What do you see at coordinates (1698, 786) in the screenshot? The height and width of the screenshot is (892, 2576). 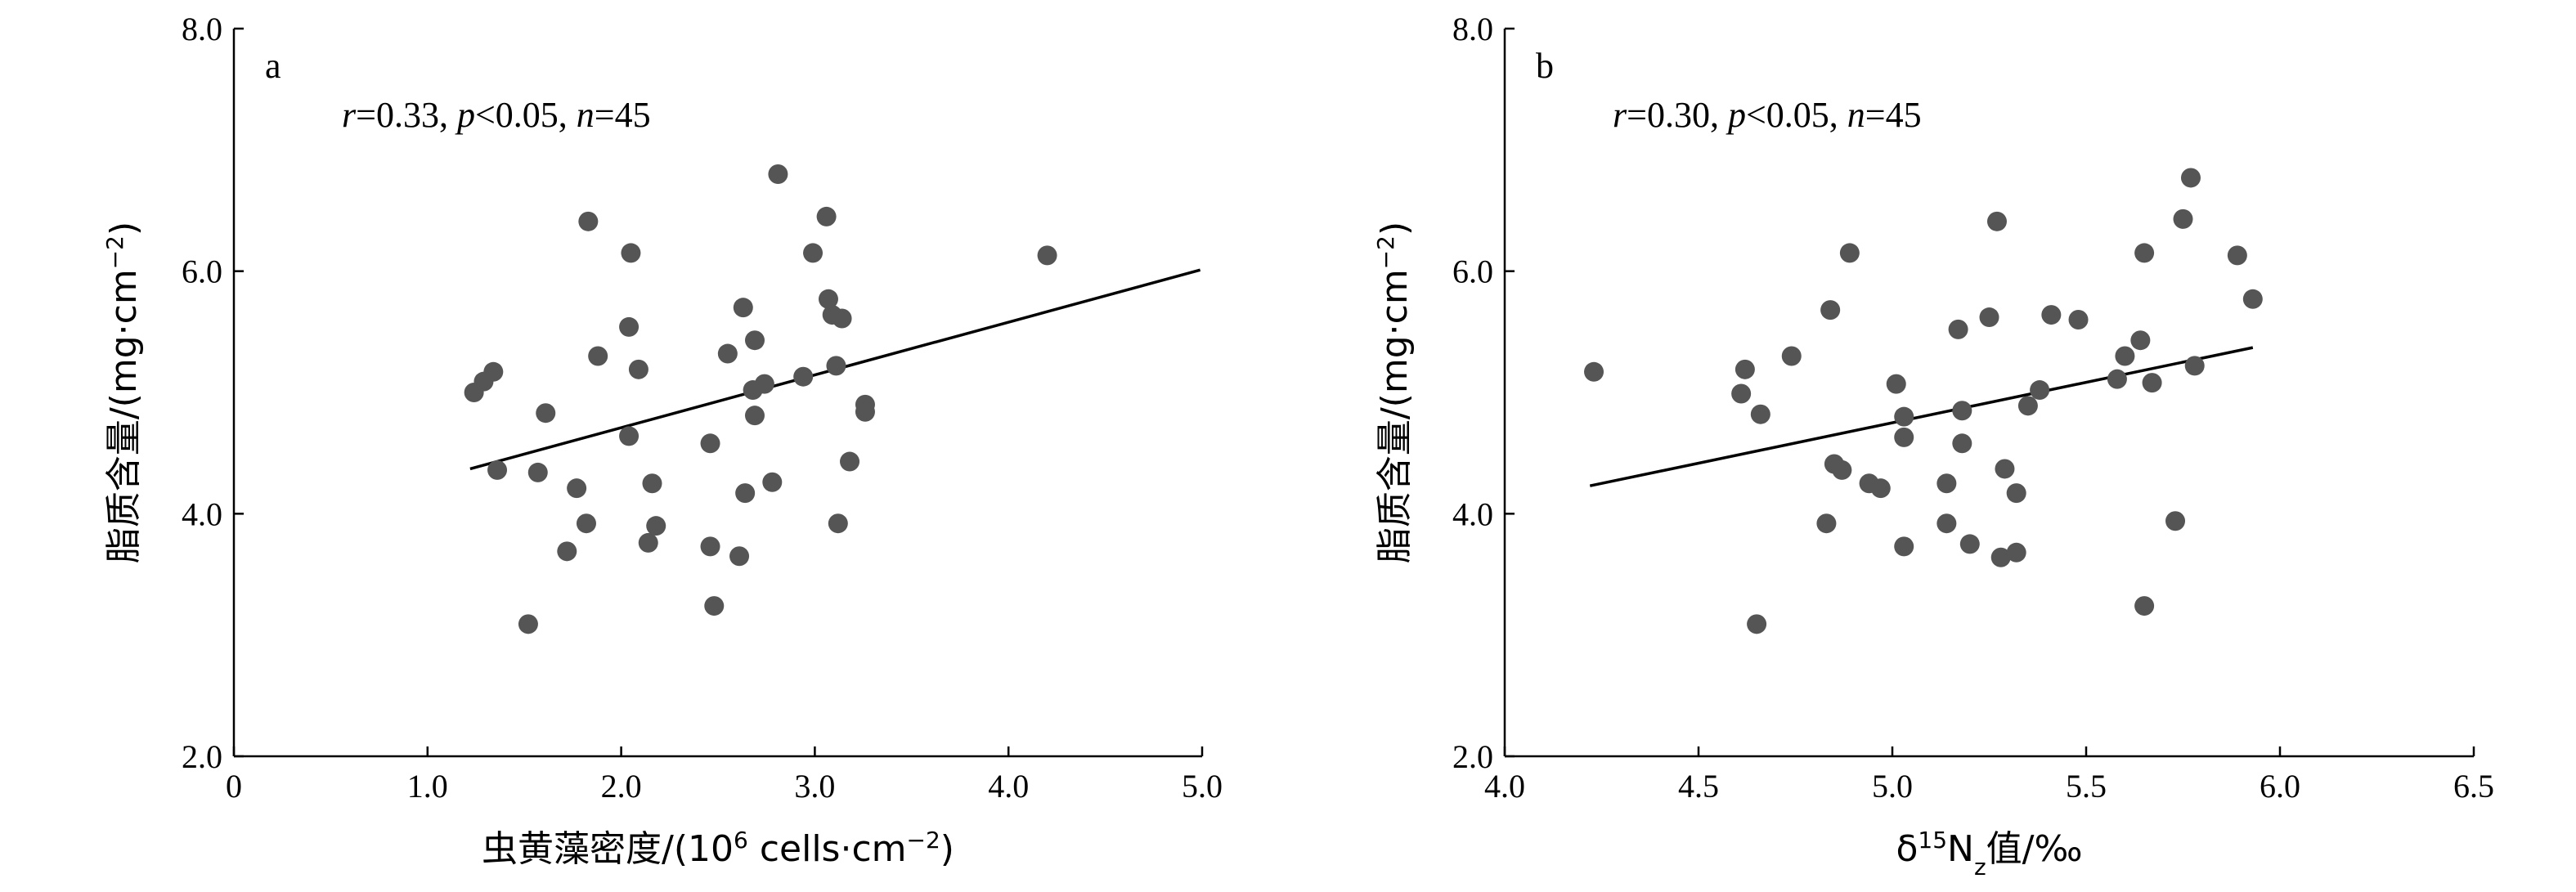 I see `x-tick-label: 4.5` at bounding box center [1698, 786].